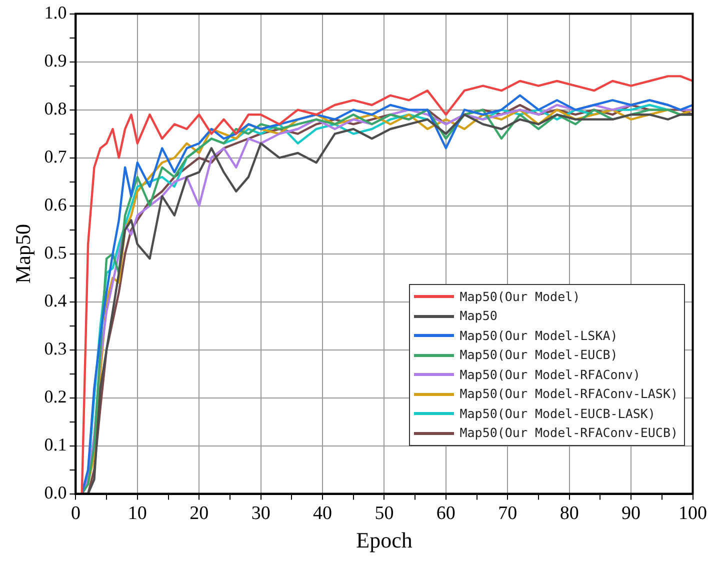  What do you see at coordinates (75, 513) in the screenshot?
I see `x-tick-label: 0` at bounding box center [75, 513].